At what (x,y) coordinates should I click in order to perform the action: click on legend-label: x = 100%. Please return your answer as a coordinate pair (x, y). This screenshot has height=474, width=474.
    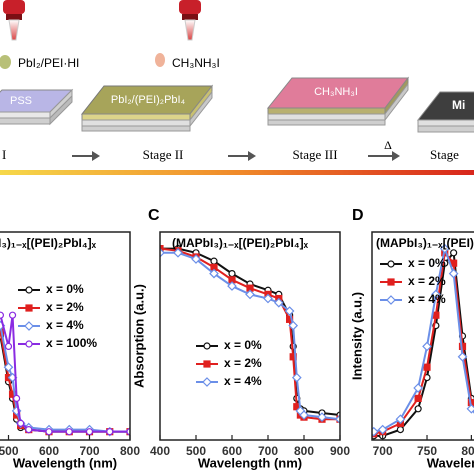
    Looking at the image, I should click on (71, 343).